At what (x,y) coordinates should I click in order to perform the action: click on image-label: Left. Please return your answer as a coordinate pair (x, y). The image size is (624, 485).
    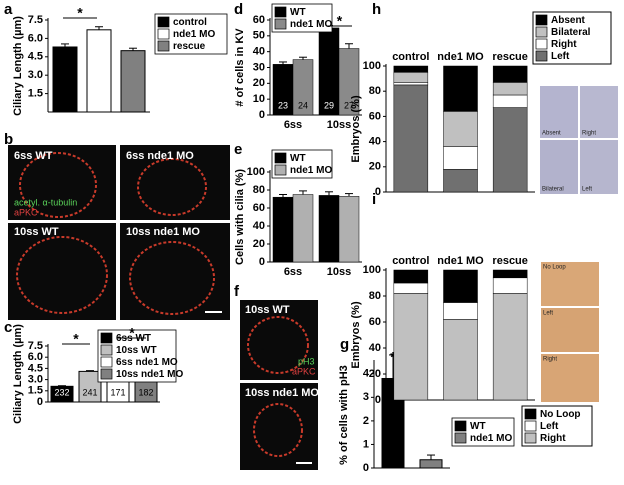
    Looking at the image, I should click on (548, 314).